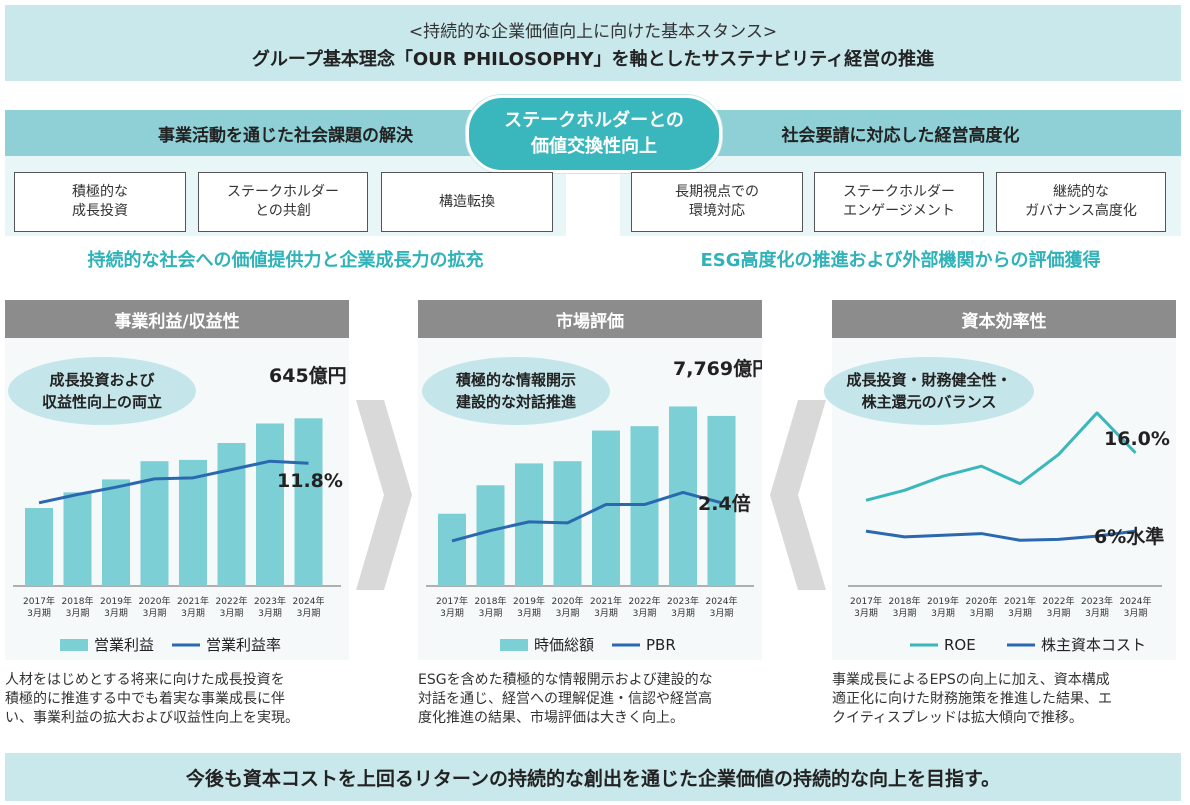 The height and width of the screenshot is (805, 1190). Describe the element at coordinates (899, 211) in the screenshot. I see `box-line: エンゲージメント` at that location.